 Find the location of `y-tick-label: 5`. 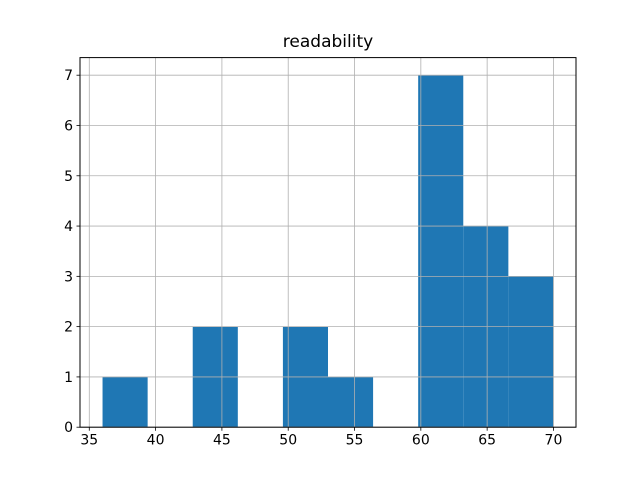

y-tick-label: 5 is located at coordinates (68, 177).